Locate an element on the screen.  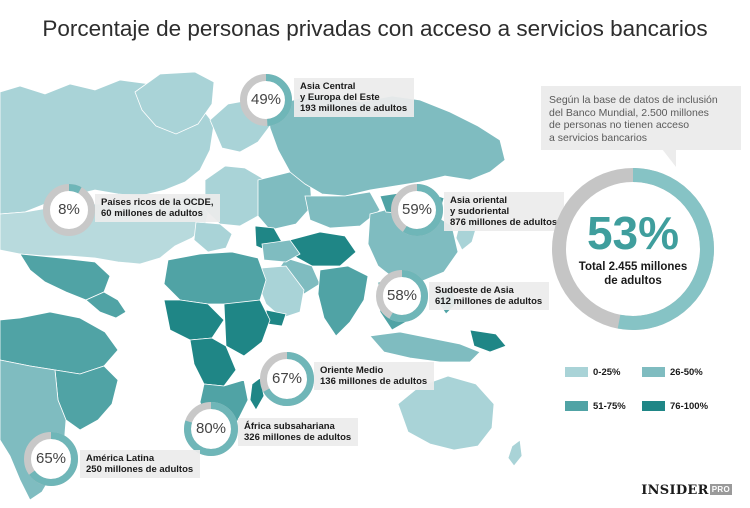
region-adults: 193 millones de adultos is located at coordinates (354, 108).